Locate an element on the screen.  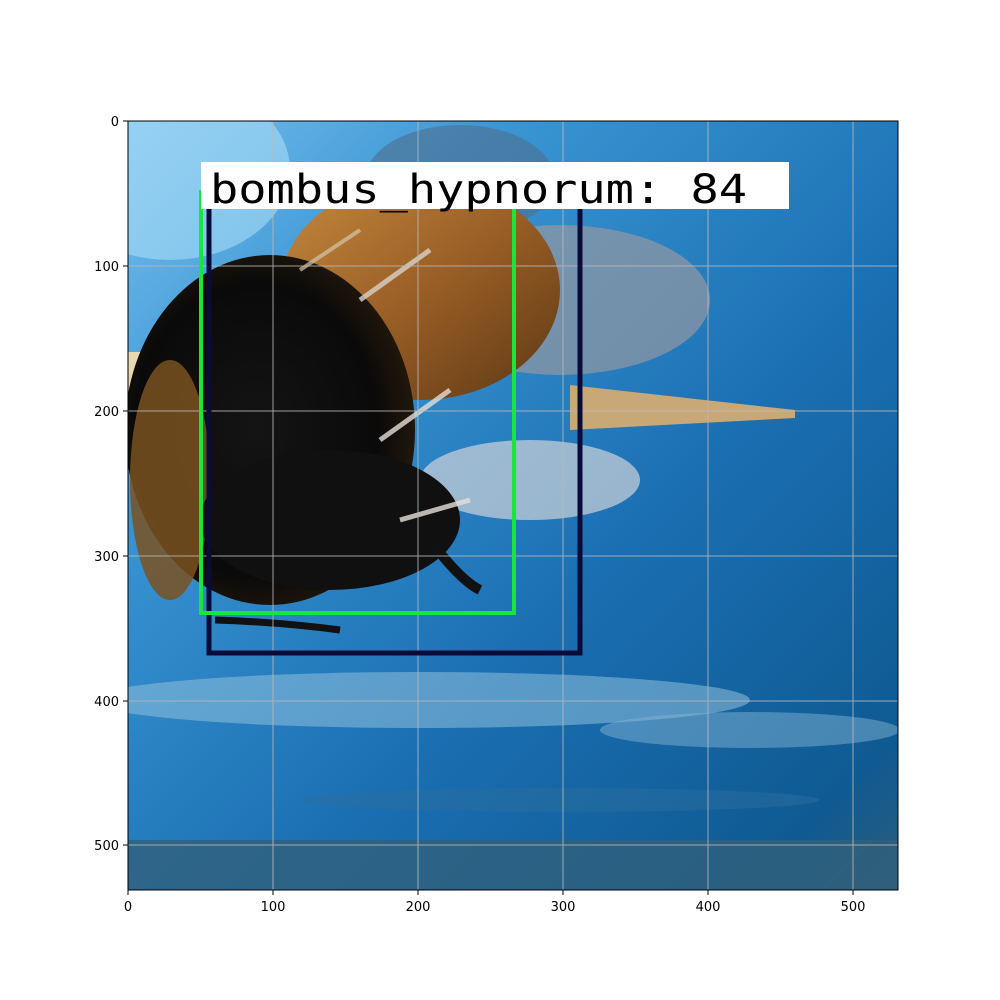
x-axis is located at coordinates (490, 892).